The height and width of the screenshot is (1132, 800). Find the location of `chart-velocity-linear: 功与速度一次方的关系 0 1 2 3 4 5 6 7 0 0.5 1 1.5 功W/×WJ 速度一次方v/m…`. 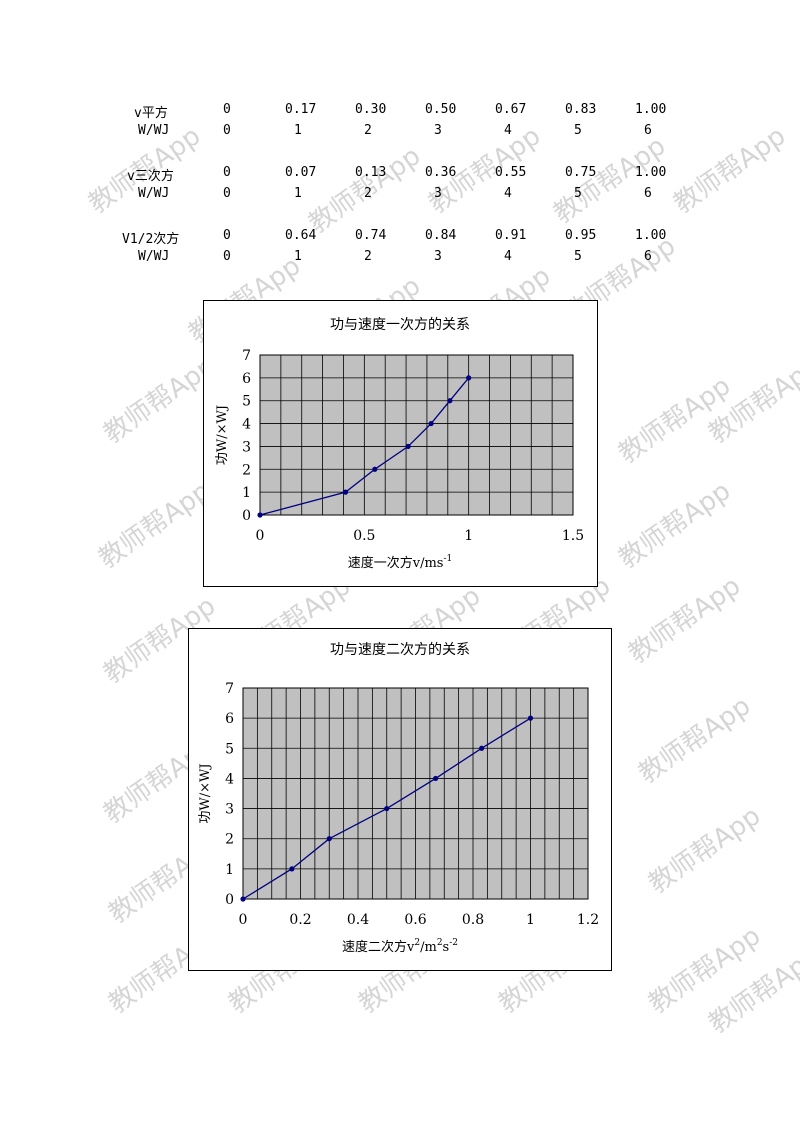

chart-velocity-linear: 功与速度一次方的关系 0 1 2 3 4 5 6 7 0 0.5 1 1.5 功W/×WJ 速度一次方v/m… is located at coordinates (400, 443).